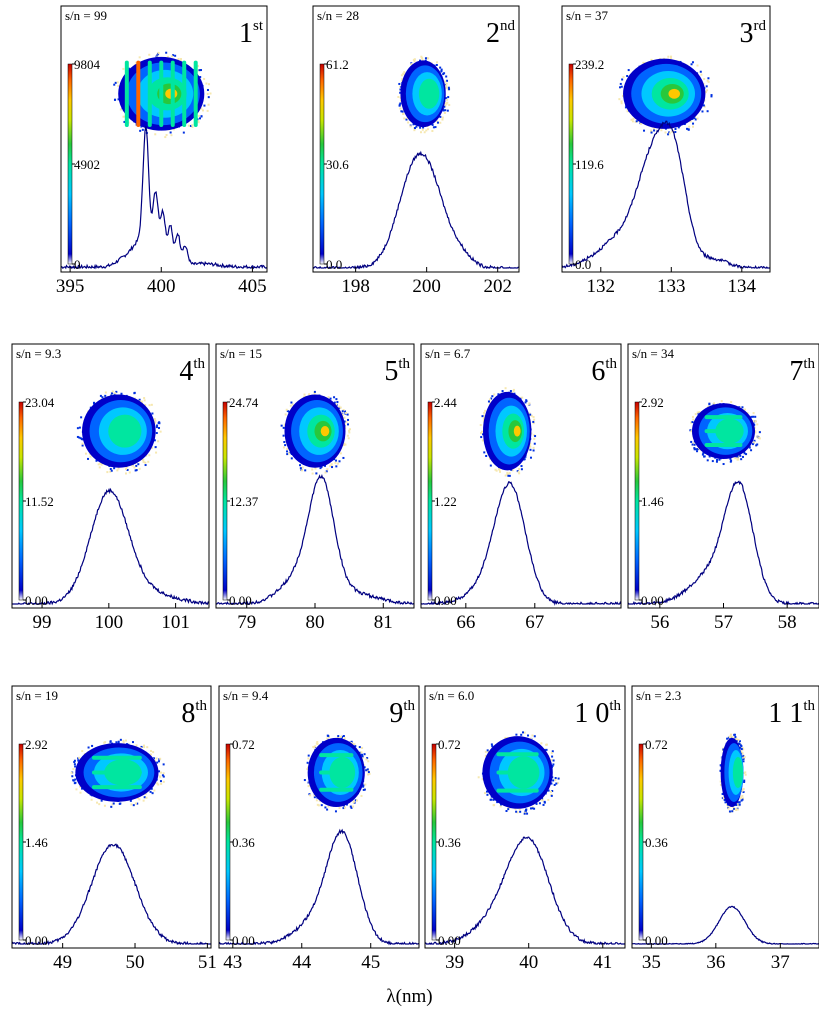  I want to click on panel-9: 0.72 0.36 0.00 s/n = 9.4 9th 43 44 45, so click(319, 829).